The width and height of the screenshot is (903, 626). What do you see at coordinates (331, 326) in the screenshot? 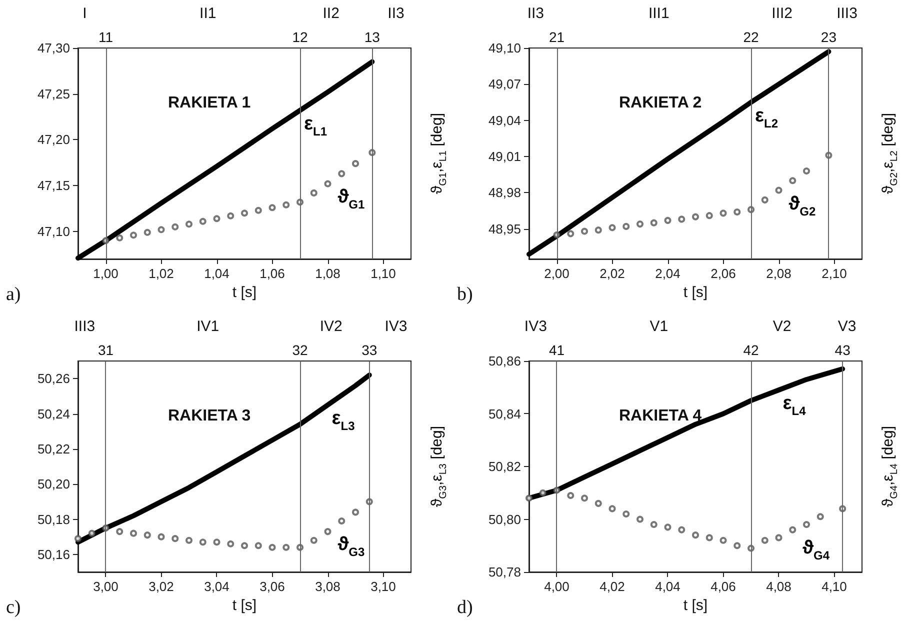
I see `text: IV2` at bounding box center [331, 326].